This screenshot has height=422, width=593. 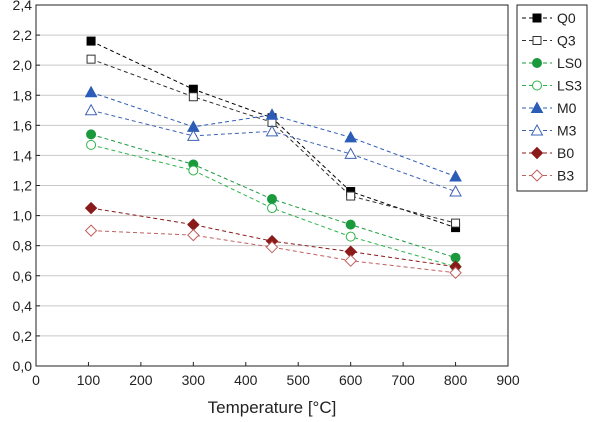 I want to click on y-axis-ticks: 0,0 0,2 0,4 0,6 0,8 1,0 1,2 1,4 1,6 1,8 2,0 2,2 2,4, so click(x=26, y=187).